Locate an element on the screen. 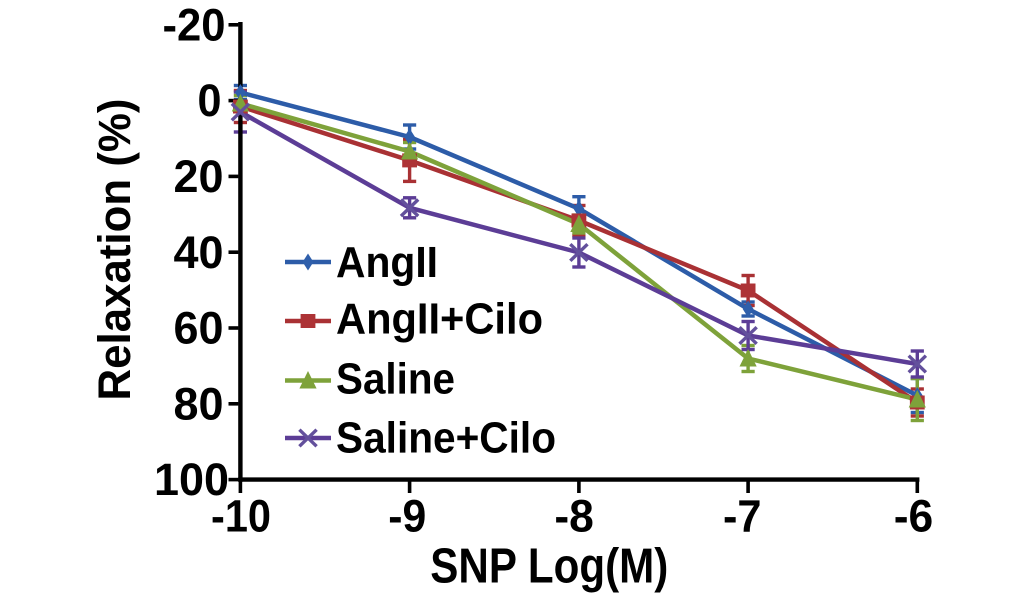  svg-text: -6 is located at coordinates (914, 515).